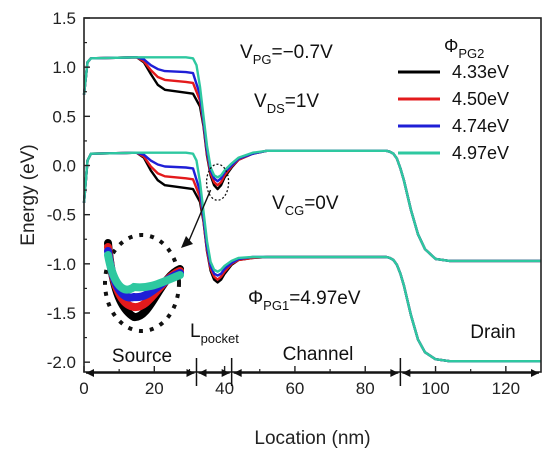 The height and width of the screenshot is (461, 550). What do you see at coordinates (406, 373) in the screenshot?
I see `region-arrow-left-Drain` at bounding box center [406, 373].